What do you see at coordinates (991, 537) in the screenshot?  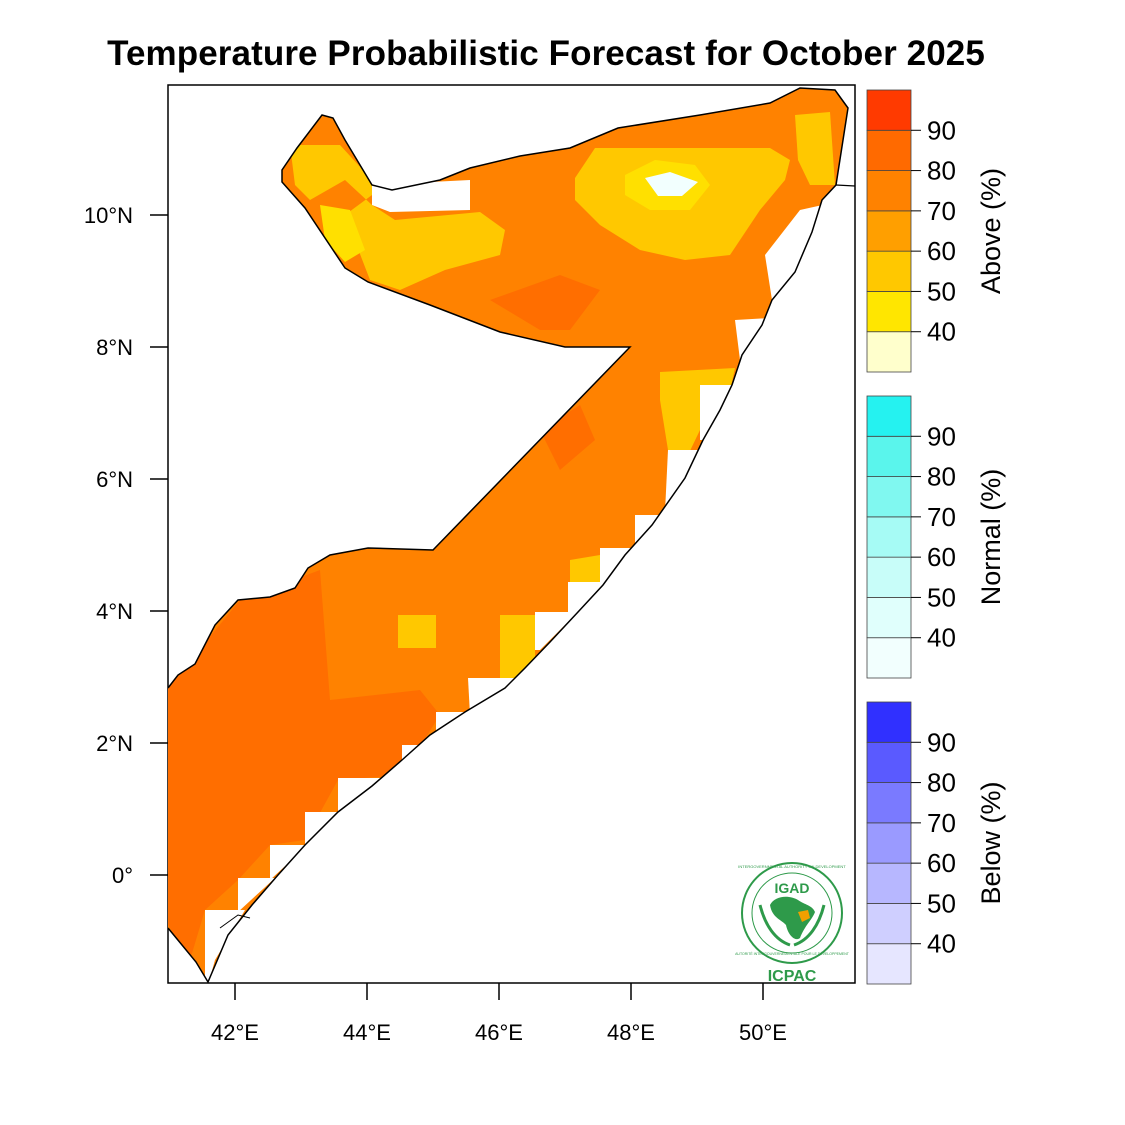 I see `colorbar-title: Normal (%)` at bounding box center [991, 537].